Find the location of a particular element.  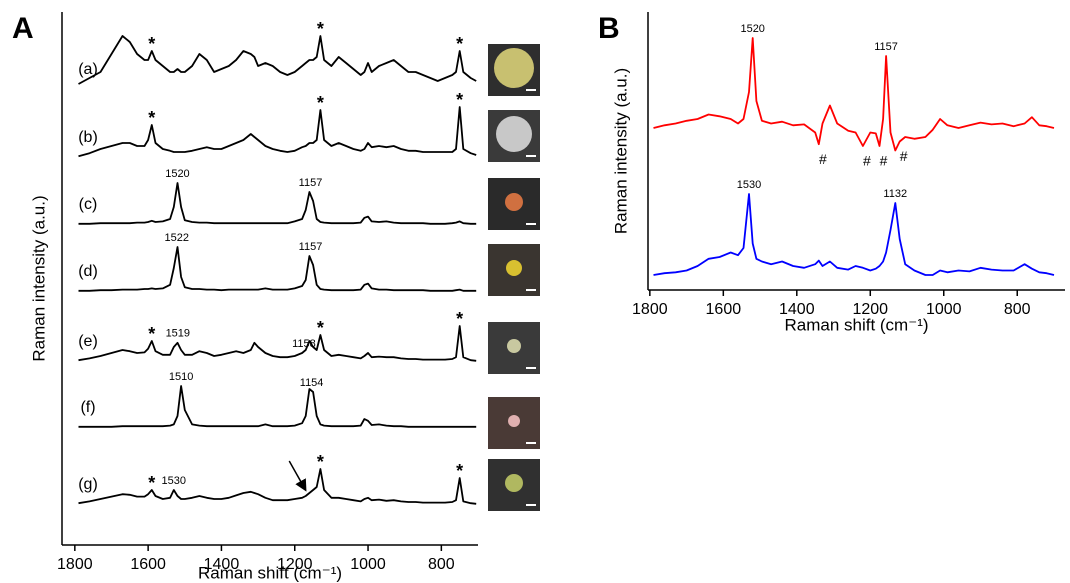

row-label: (c) is located at coordinates (88, 204).